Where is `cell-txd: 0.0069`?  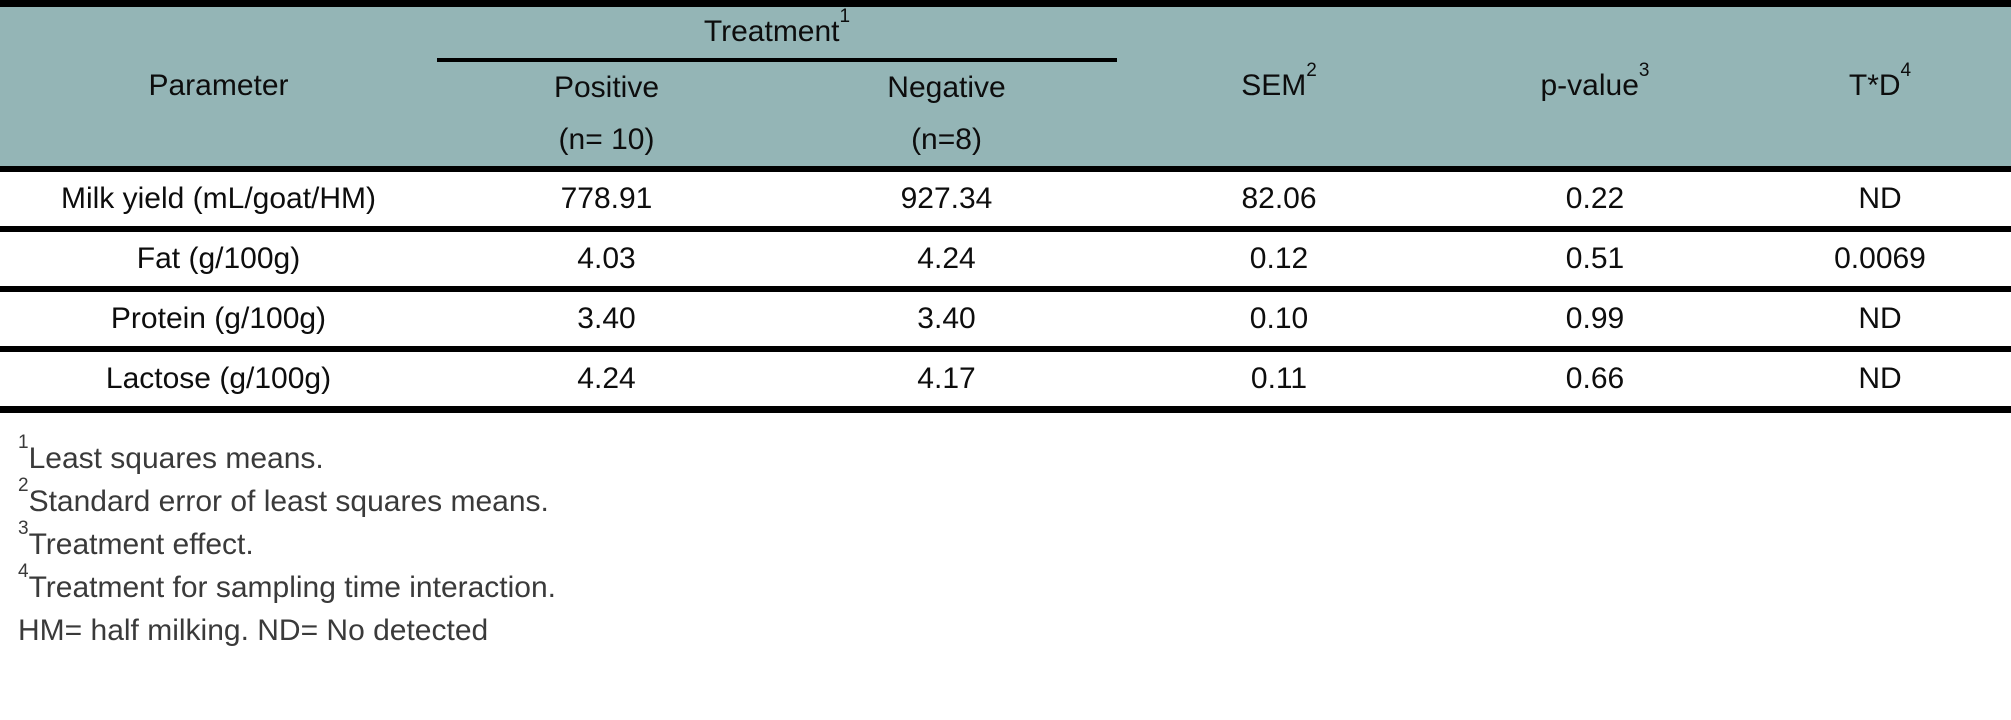
cell-txd: 0.0069 is located at coordinates (1880, 257).